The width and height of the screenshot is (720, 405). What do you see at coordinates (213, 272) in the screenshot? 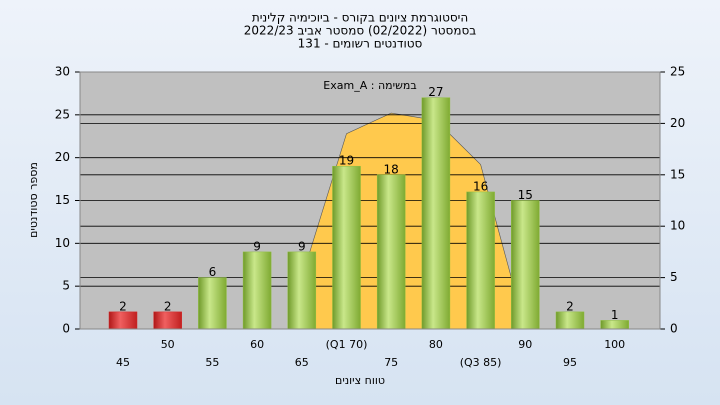
I see `data-label: 6` at bounding box center [213, 272].